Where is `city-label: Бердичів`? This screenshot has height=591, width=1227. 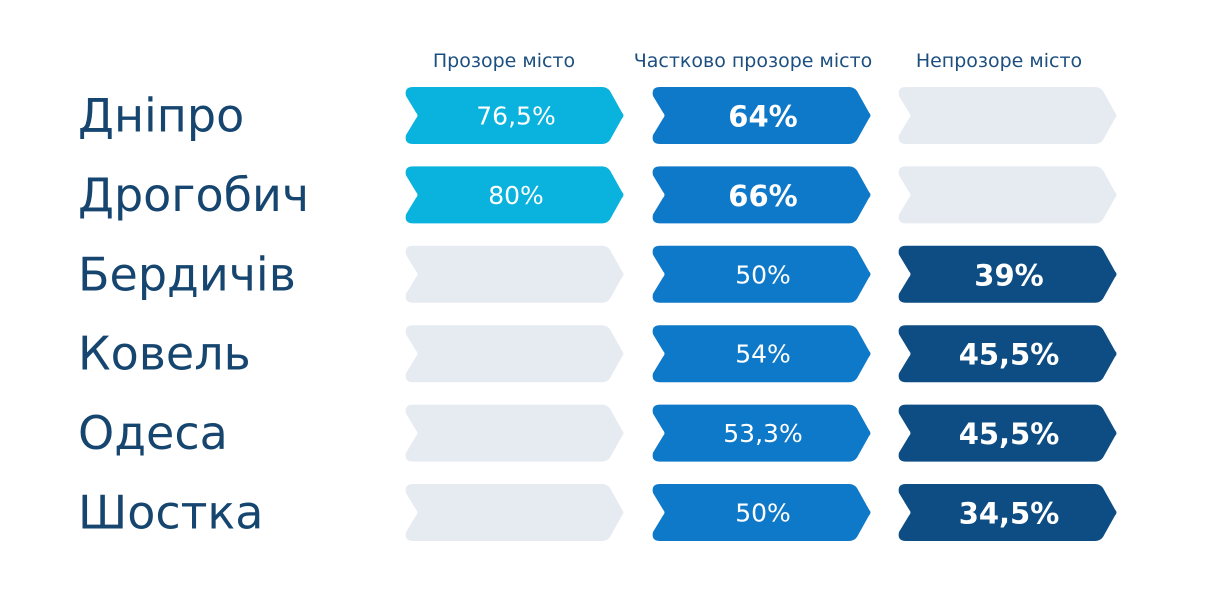
city-label: Бердичів is located at coordinates (187, 274).